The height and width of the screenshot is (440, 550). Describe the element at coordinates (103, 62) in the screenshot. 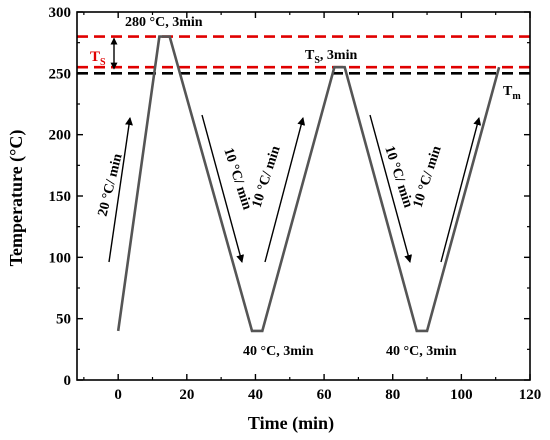

I see `annotation-ts-range-subscript: S` at that location.